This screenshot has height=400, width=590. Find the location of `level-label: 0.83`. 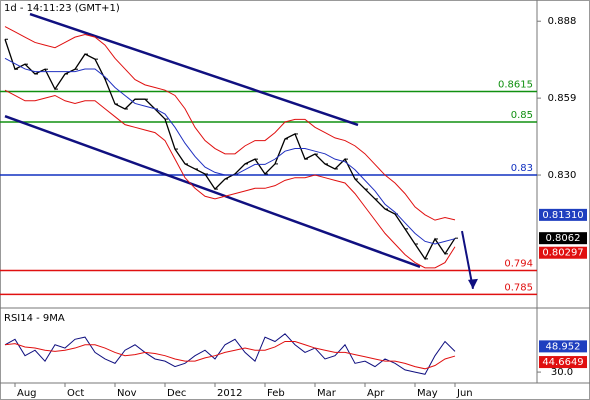

level-label: 0.83 is located at coordinates (522, 168).